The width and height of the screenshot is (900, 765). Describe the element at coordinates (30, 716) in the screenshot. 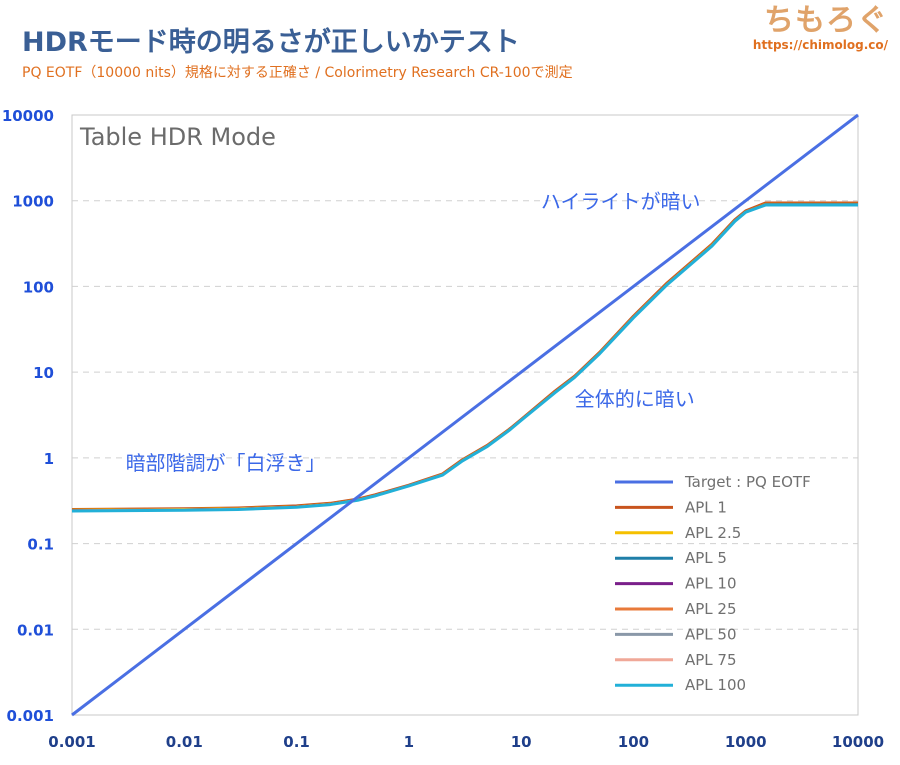

I see `y-tick-label: 0.001` at that location.